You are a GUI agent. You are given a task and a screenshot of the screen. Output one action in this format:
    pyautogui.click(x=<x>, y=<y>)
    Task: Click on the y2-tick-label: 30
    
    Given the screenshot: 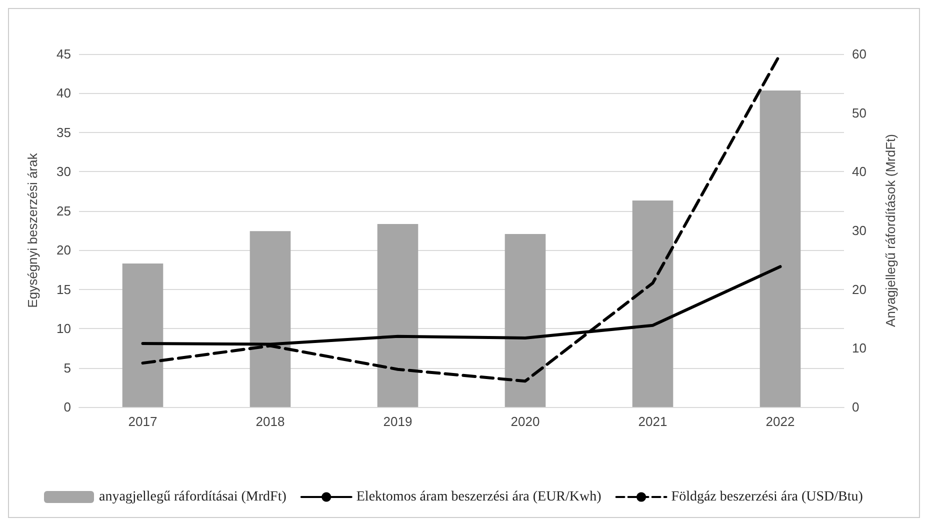 What is the action you would take?
    pyautogui.click(x=859, y=230)
    